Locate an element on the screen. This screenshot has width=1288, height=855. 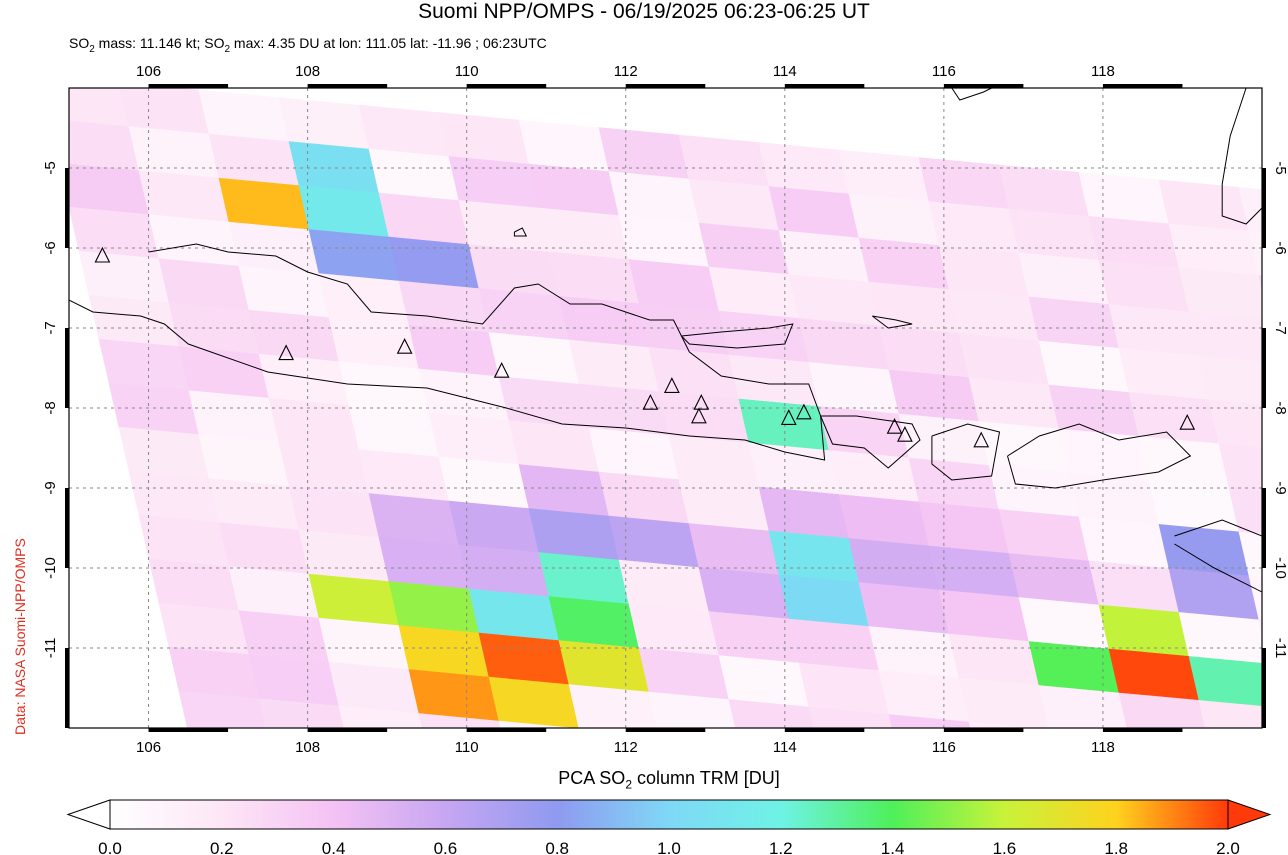
lat-tick-label-left: -6 is located at coordinates (50, 247).